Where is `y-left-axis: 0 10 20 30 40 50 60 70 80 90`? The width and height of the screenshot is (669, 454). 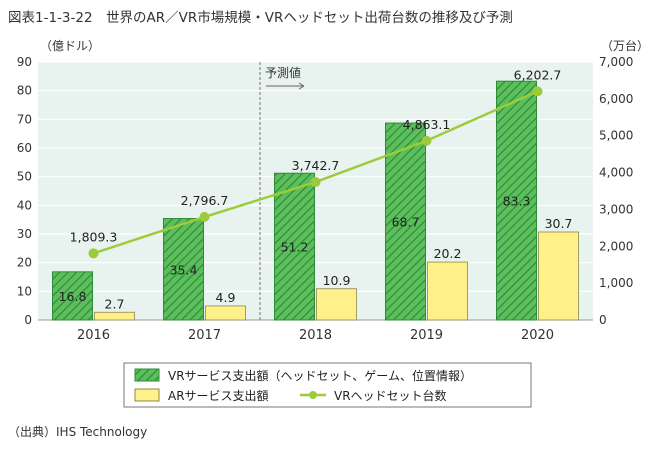
y-left-axis: 0 10 20 30 40 50 60 70 80 90 is located at coordinates (24, 191).